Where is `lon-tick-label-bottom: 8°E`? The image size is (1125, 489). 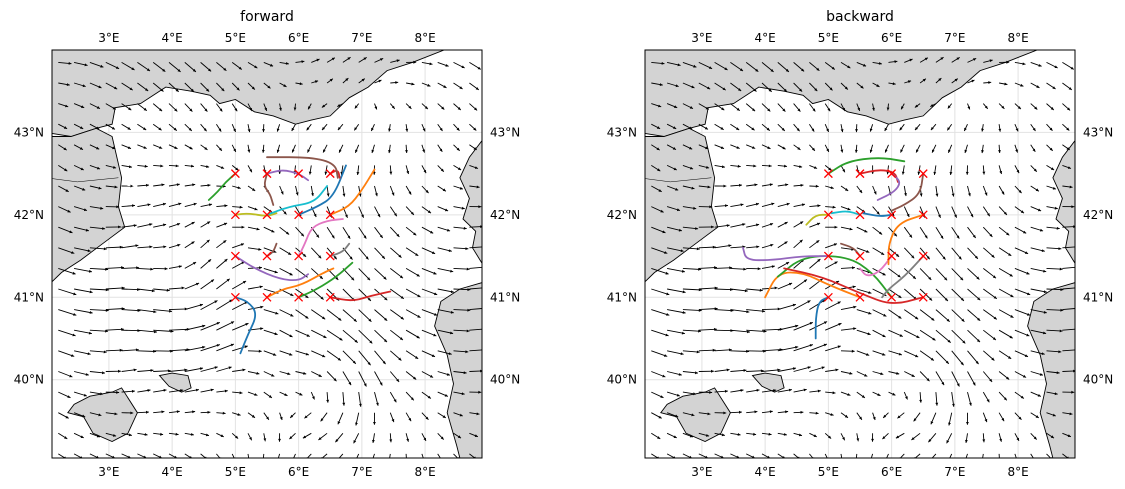 lon-tick-label-bottom: 8°E is located at coordinates (424, 472).